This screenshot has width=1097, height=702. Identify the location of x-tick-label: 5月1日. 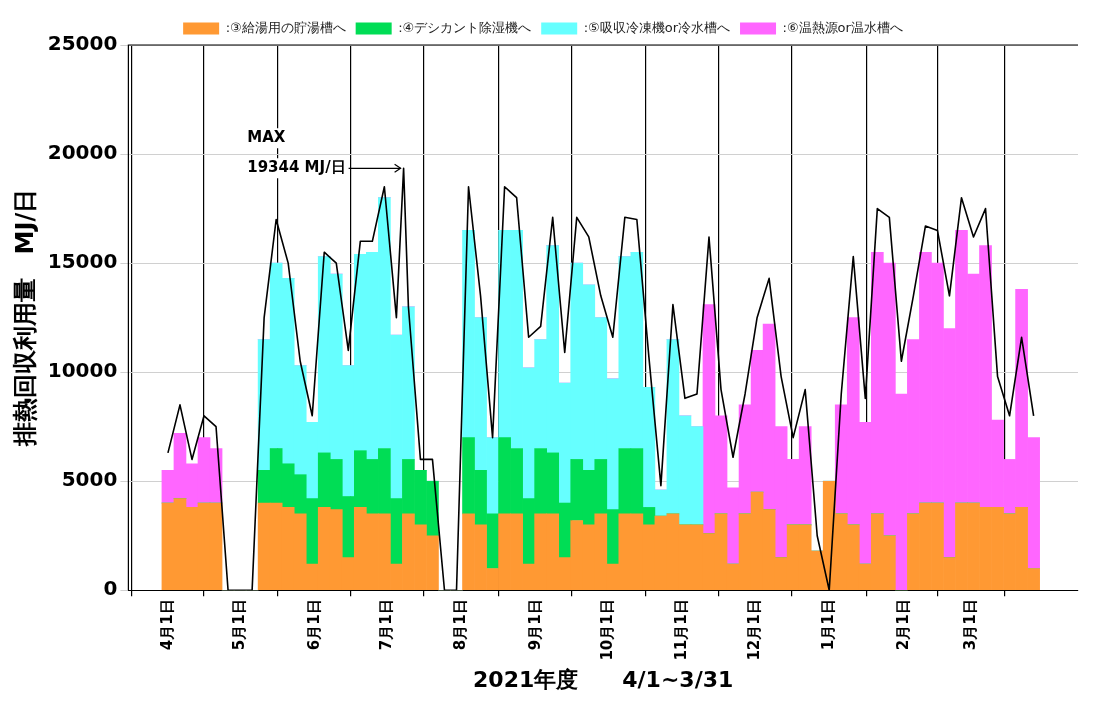
(238, 625).